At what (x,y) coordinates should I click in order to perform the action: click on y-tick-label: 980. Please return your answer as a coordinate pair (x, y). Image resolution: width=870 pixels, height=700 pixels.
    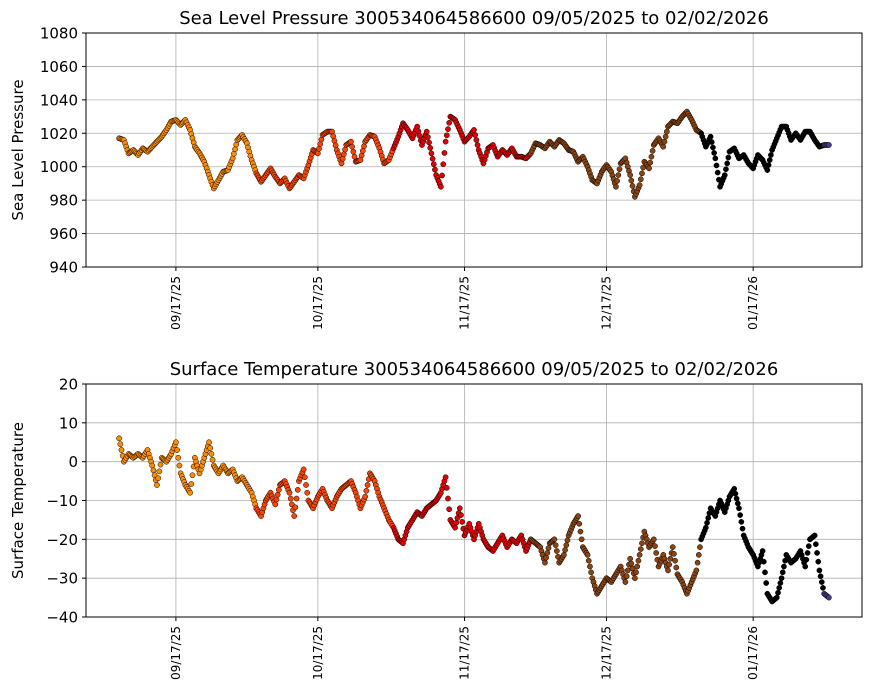
    Looking at the image, I should click on (63, 201).